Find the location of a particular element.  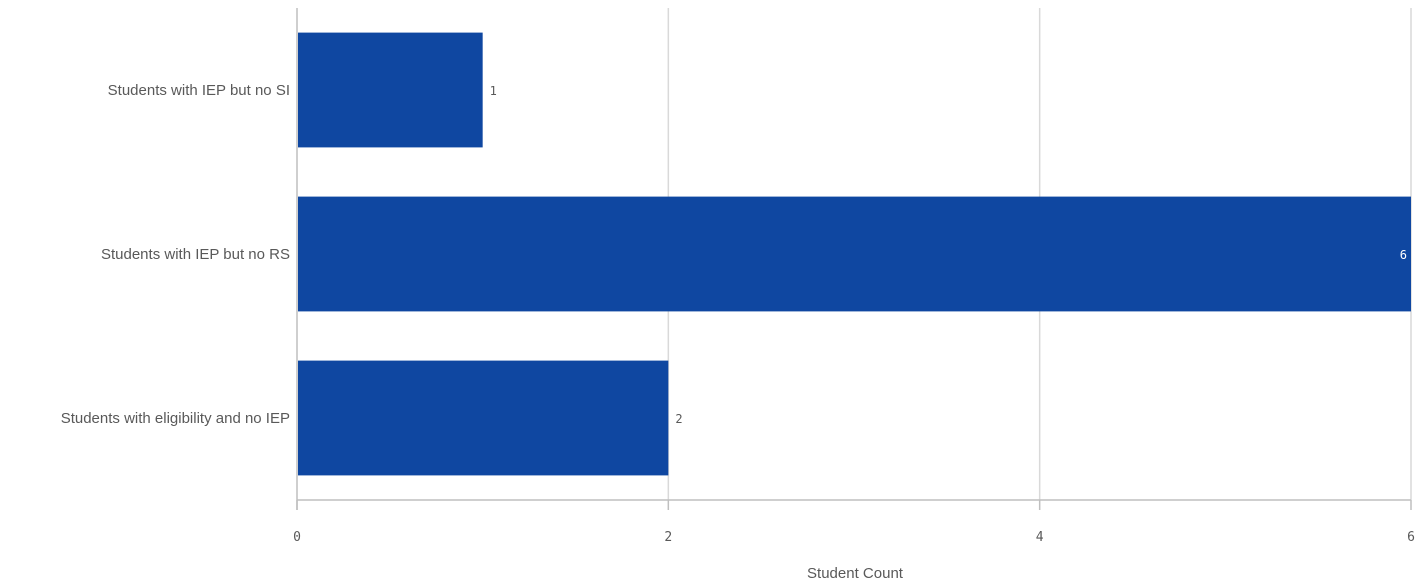

data-label: 6 is located at coordinates (1403, 255).